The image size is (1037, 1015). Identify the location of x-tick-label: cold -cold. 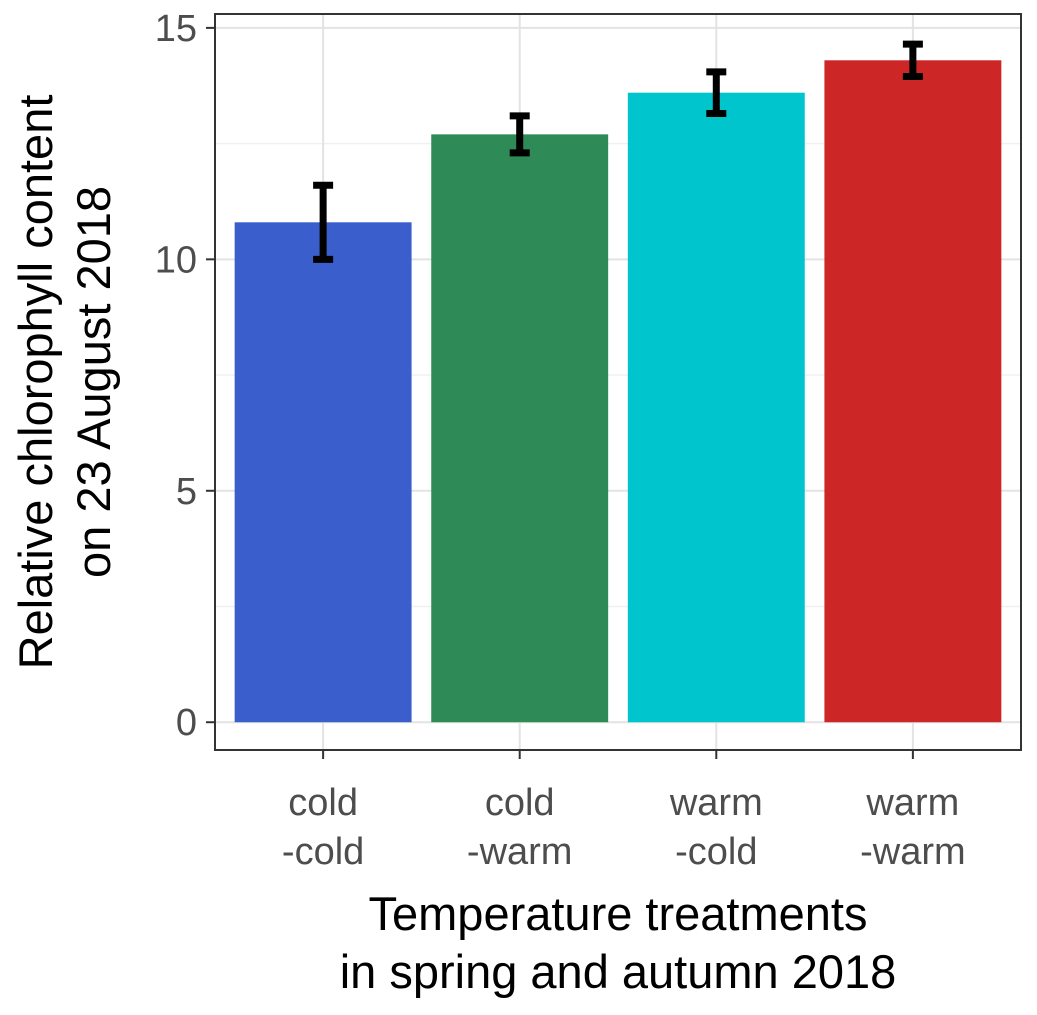
(323, 827).